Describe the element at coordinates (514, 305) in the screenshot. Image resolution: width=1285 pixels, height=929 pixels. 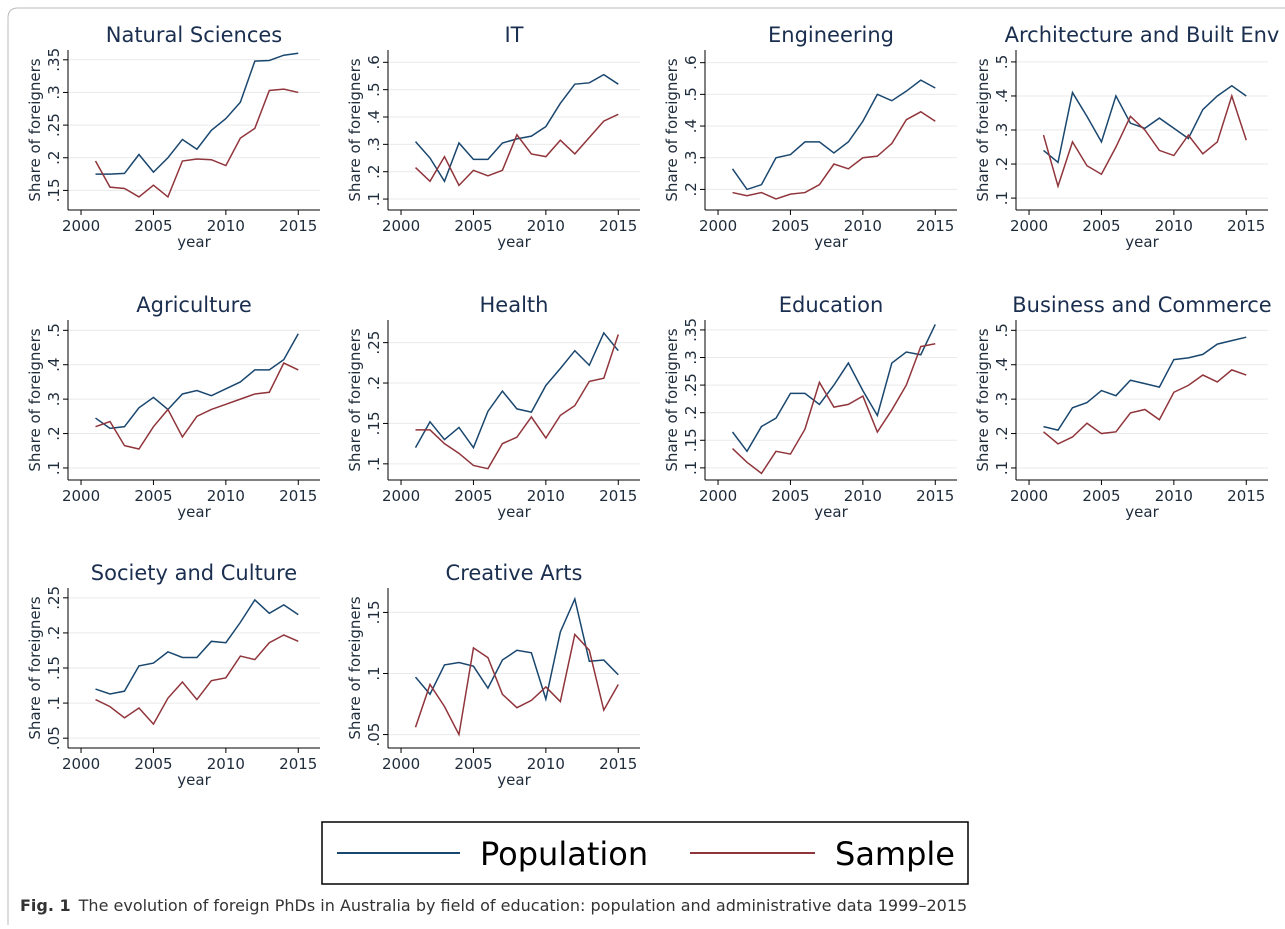
I see `chart-title: Health` at that location.